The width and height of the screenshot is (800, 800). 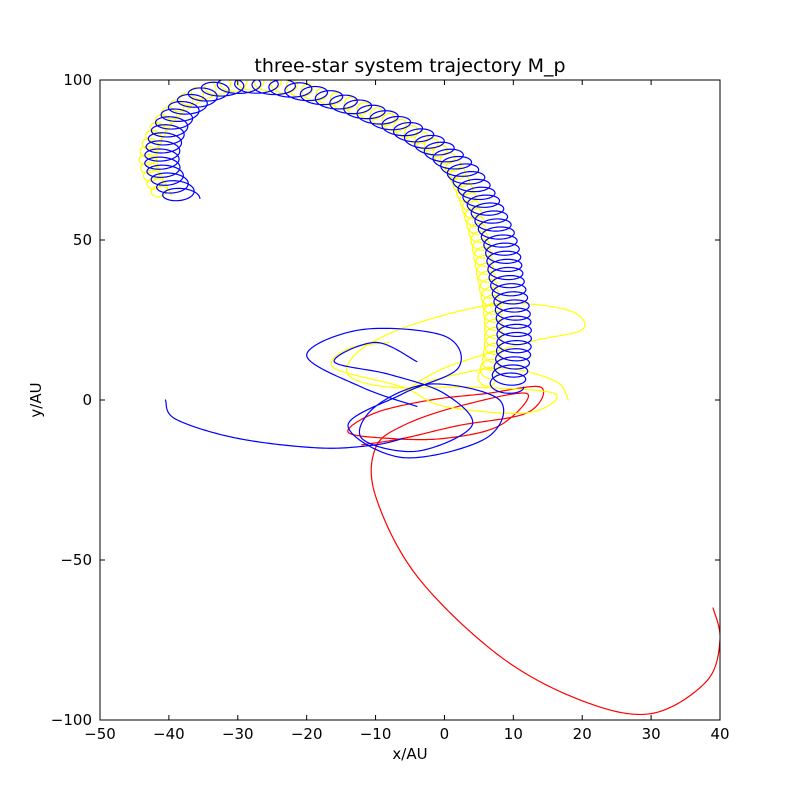 I want to click on x-tick-label: 20, so click(x=582, y=734).